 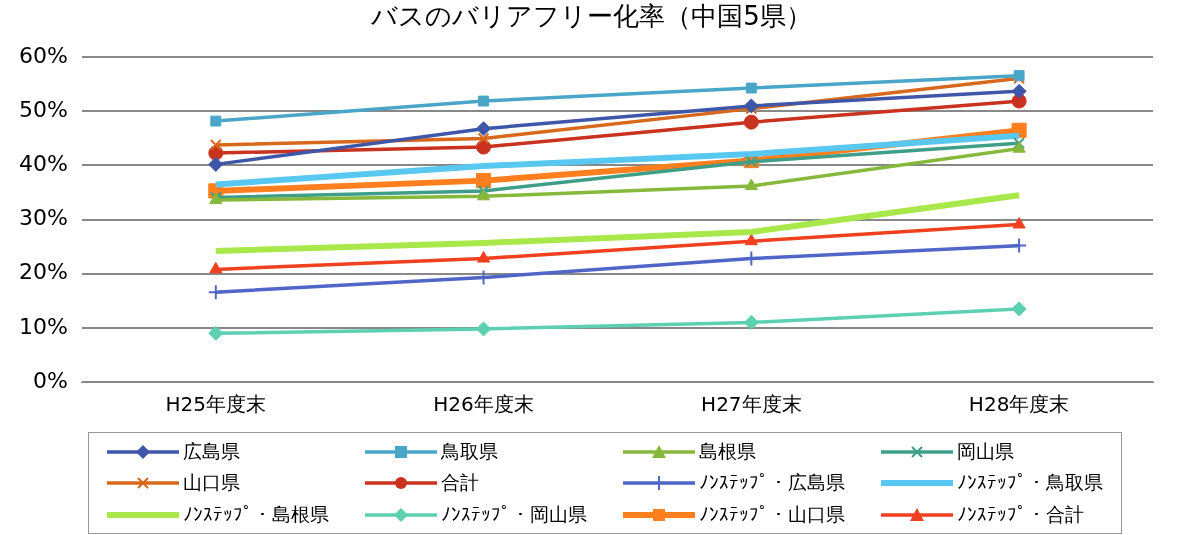 What do you see at coordinates (772, 482) in the screenshot?
I see `legend-label: ﾉﾝｽﾃｯﾌﾟ・広島県` at bounding box center [772, 482].